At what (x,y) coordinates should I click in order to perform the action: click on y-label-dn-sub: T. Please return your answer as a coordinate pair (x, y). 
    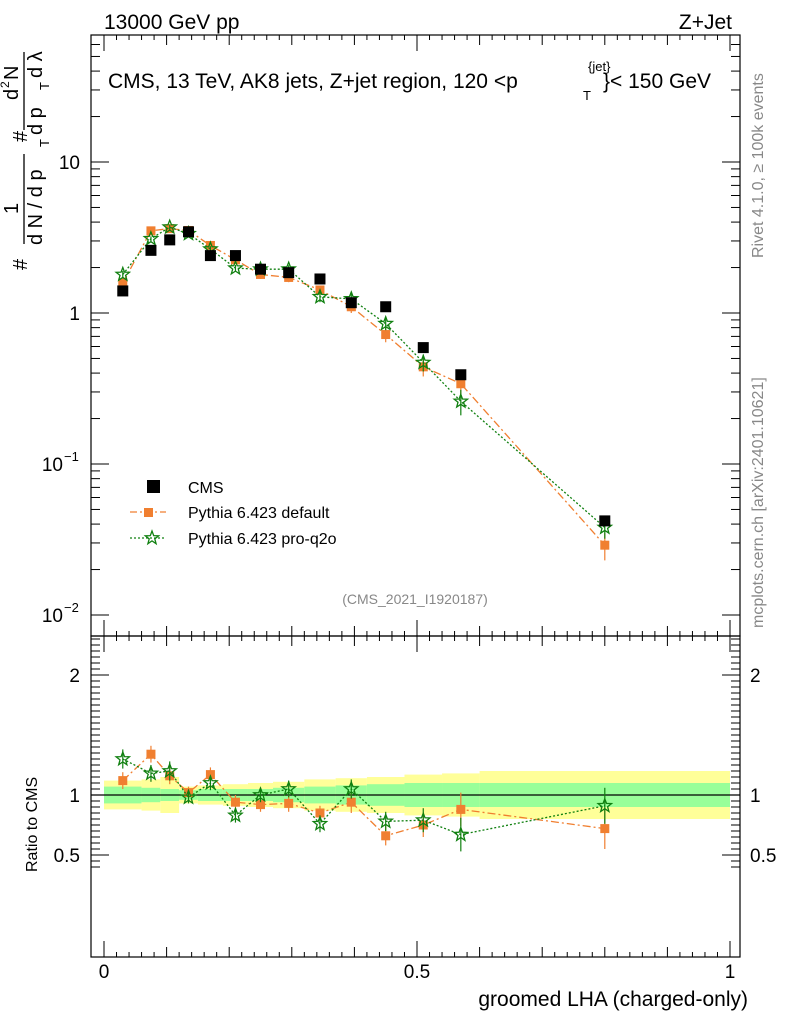
    Looking at the image, I should click on (44, 143).